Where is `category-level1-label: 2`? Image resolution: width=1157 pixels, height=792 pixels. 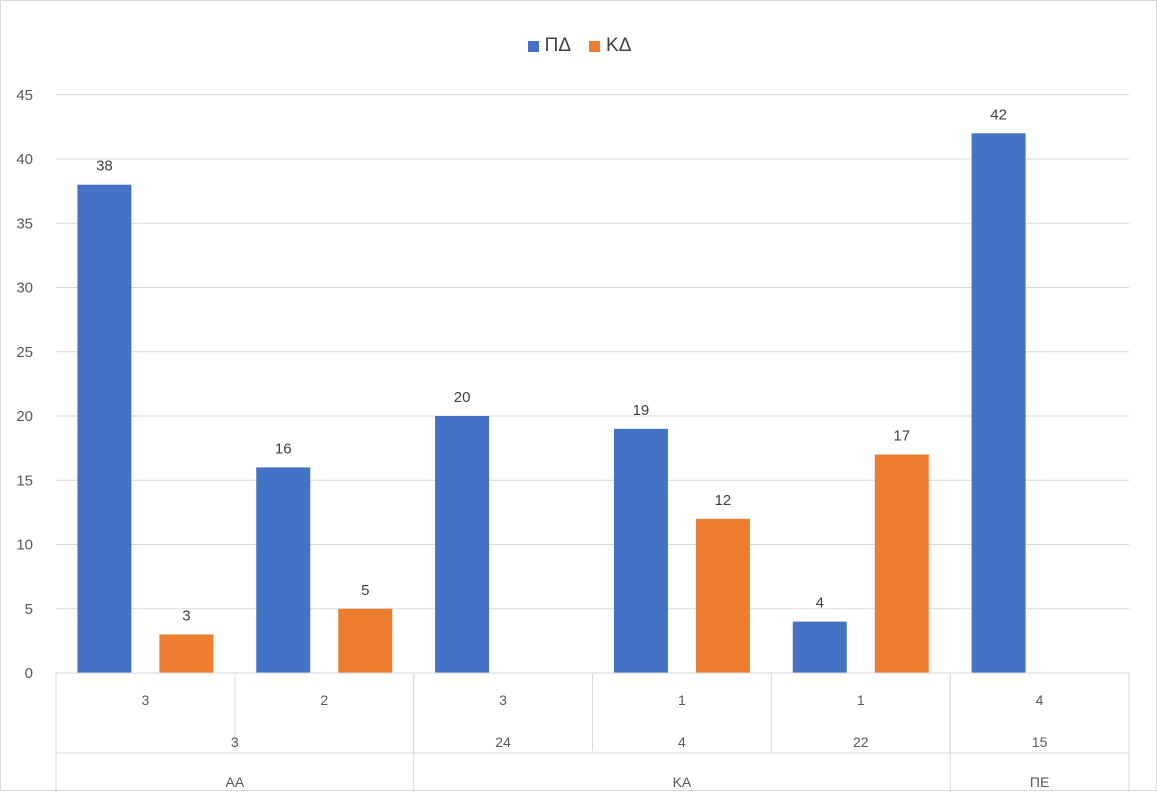 category-level1-label: 2 is located at coordinates (324, 700).